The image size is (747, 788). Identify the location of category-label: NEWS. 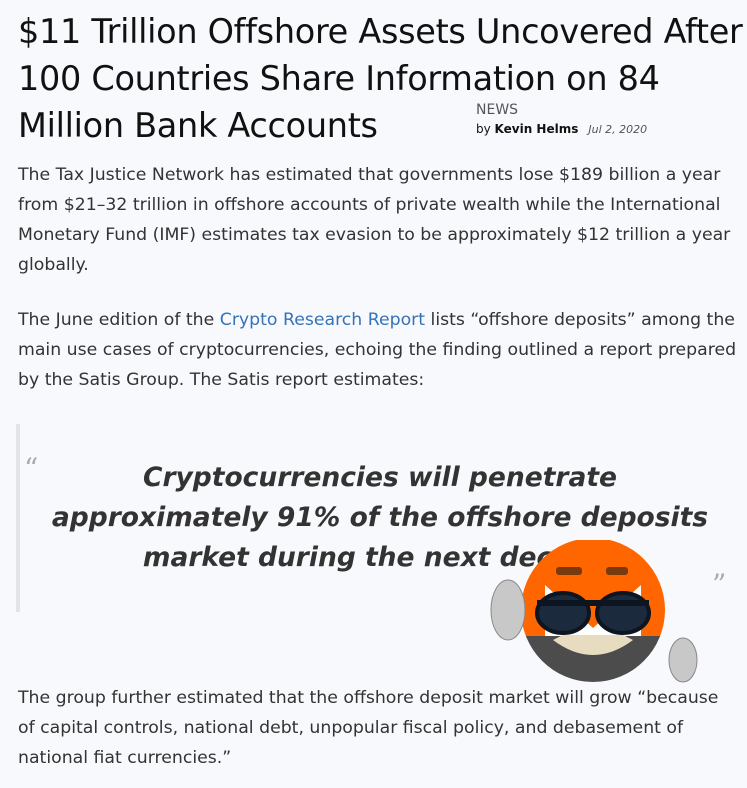
(497, 110).